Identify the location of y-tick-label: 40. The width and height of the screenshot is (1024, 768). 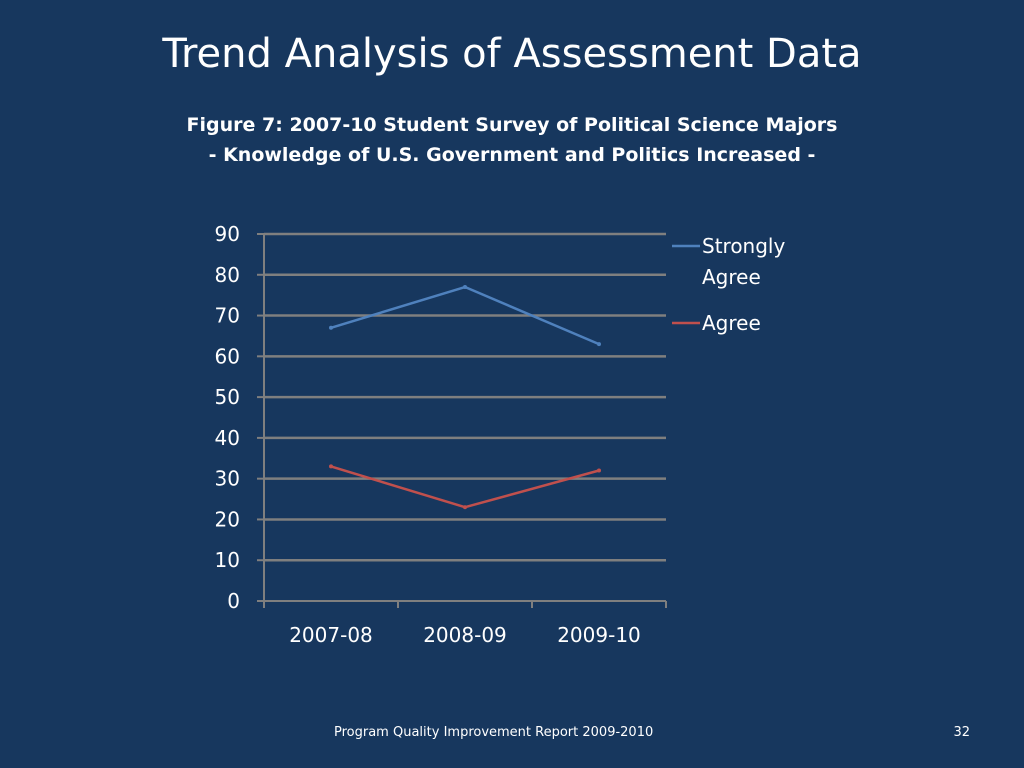
(227, 438).